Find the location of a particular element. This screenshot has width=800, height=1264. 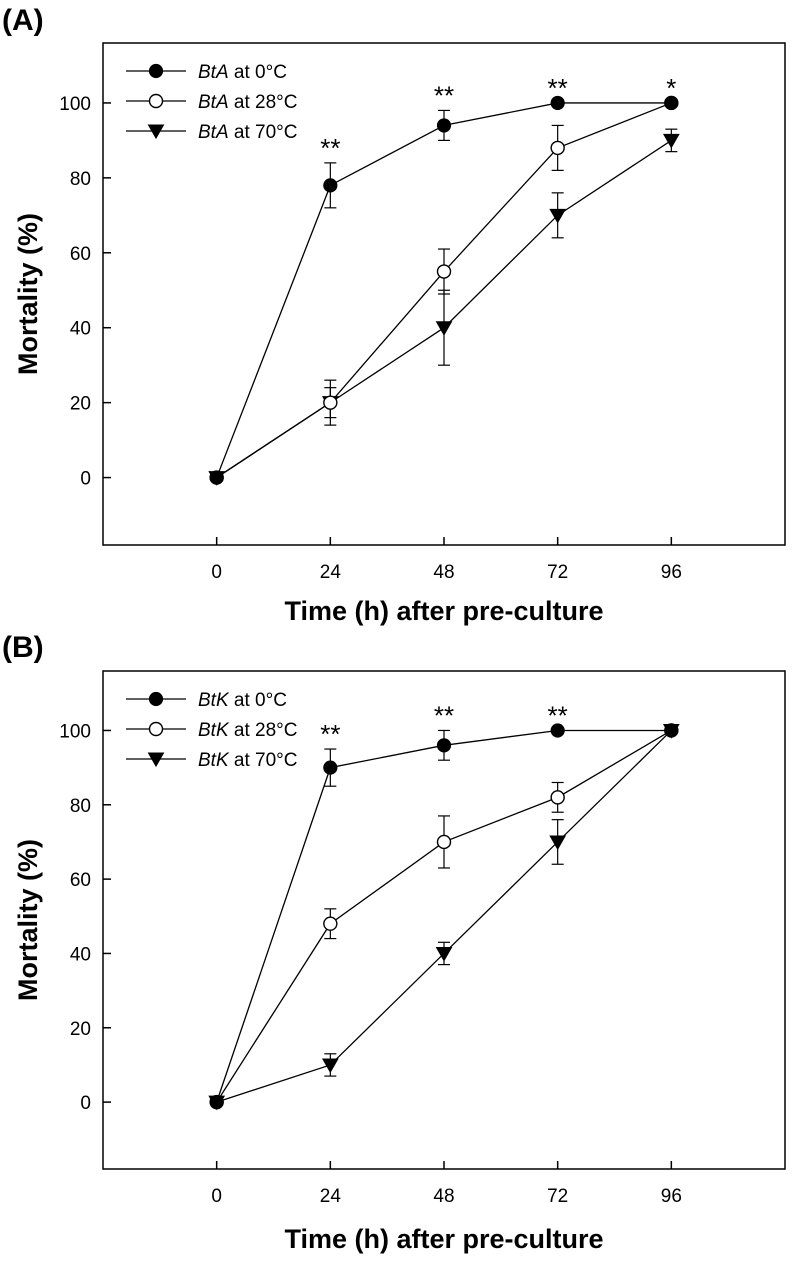

panel-label: (B) is located at coordinates (23, 647).